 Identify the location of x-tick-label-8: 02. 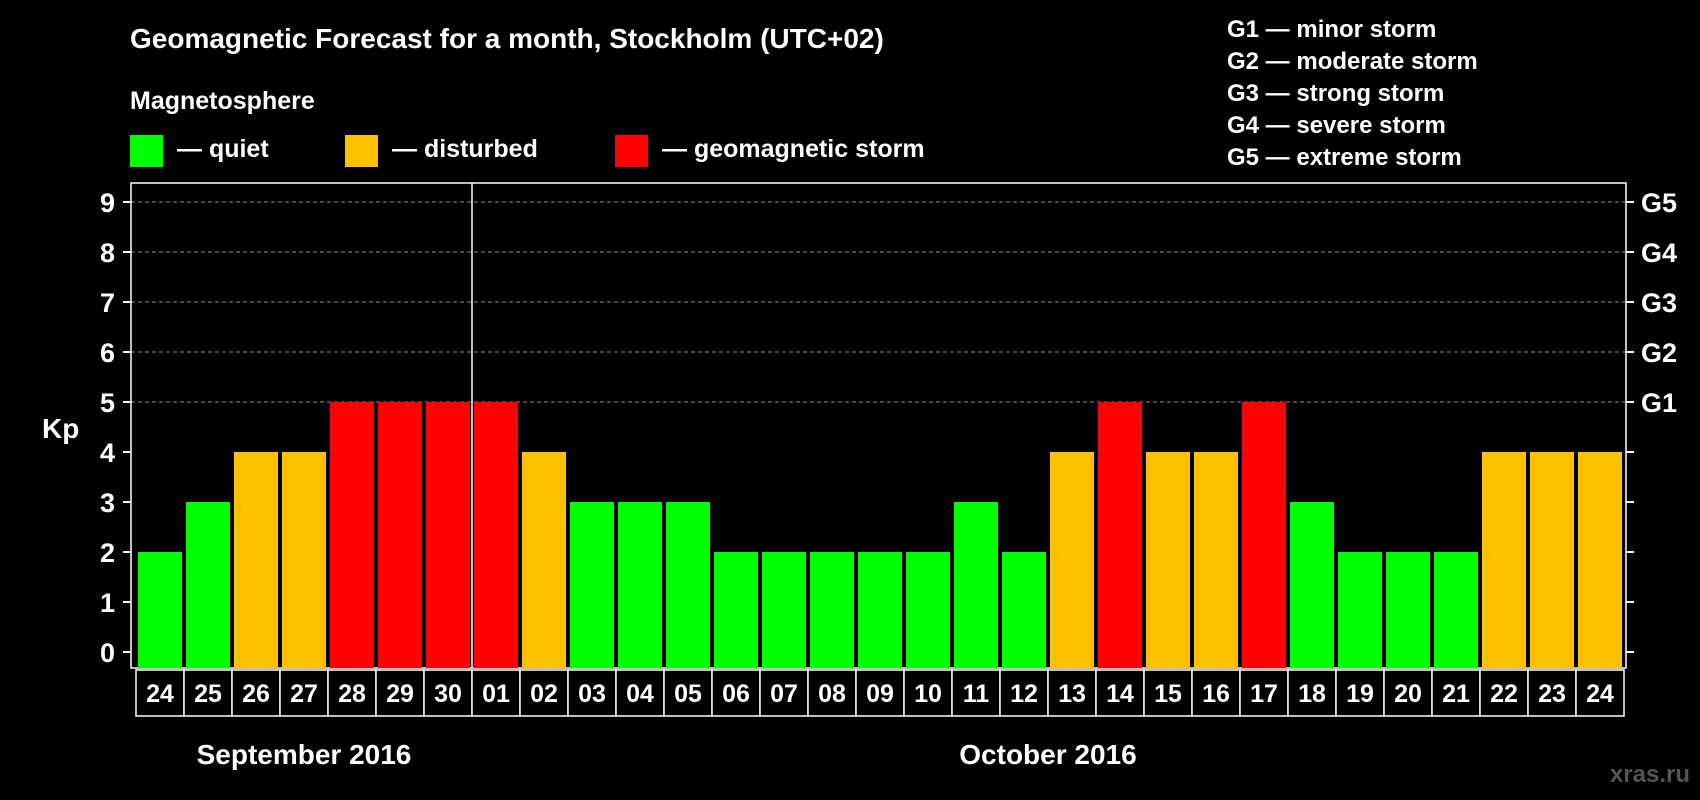
(544, 694).